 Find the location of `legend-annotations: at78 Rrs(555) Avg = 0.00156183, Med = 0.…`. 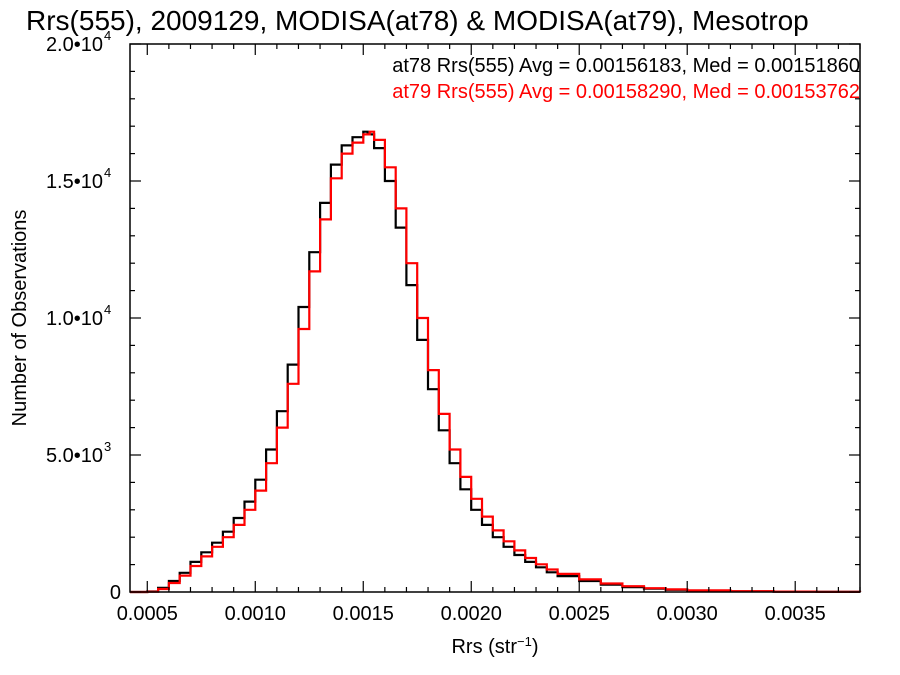

legend-annotations: at78 Rrs(555) Avg = 0.00156183, Med = 0.… is located at coordinates (626, 79).